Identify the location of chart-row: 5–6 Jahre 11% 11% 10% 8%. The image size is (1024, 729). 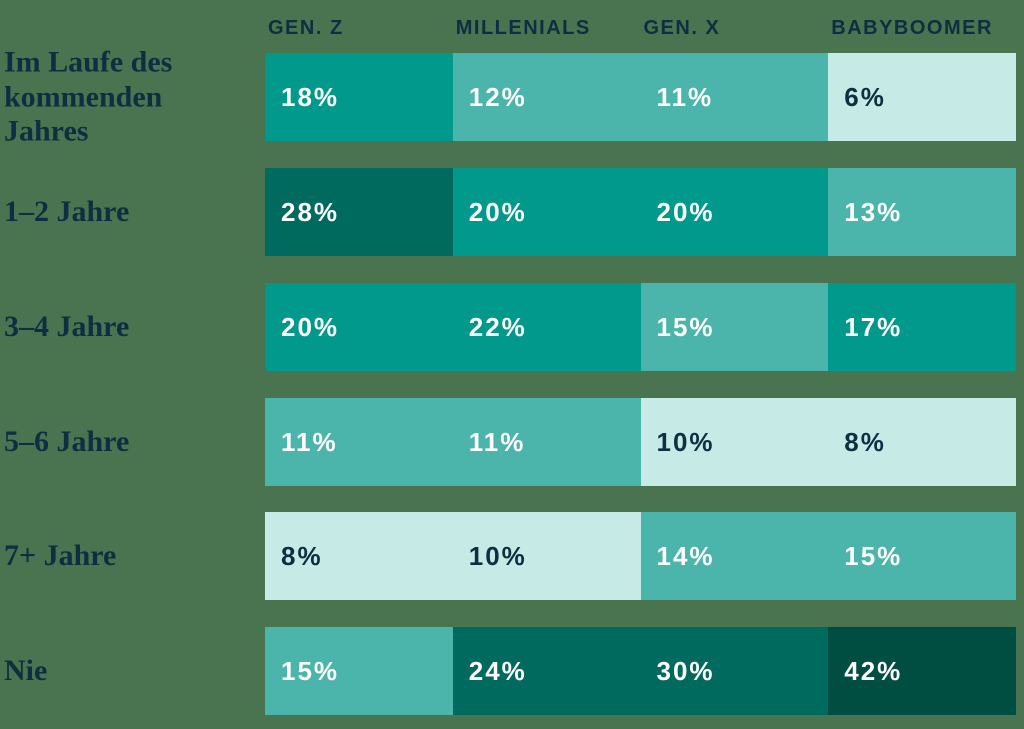
(512, 442).